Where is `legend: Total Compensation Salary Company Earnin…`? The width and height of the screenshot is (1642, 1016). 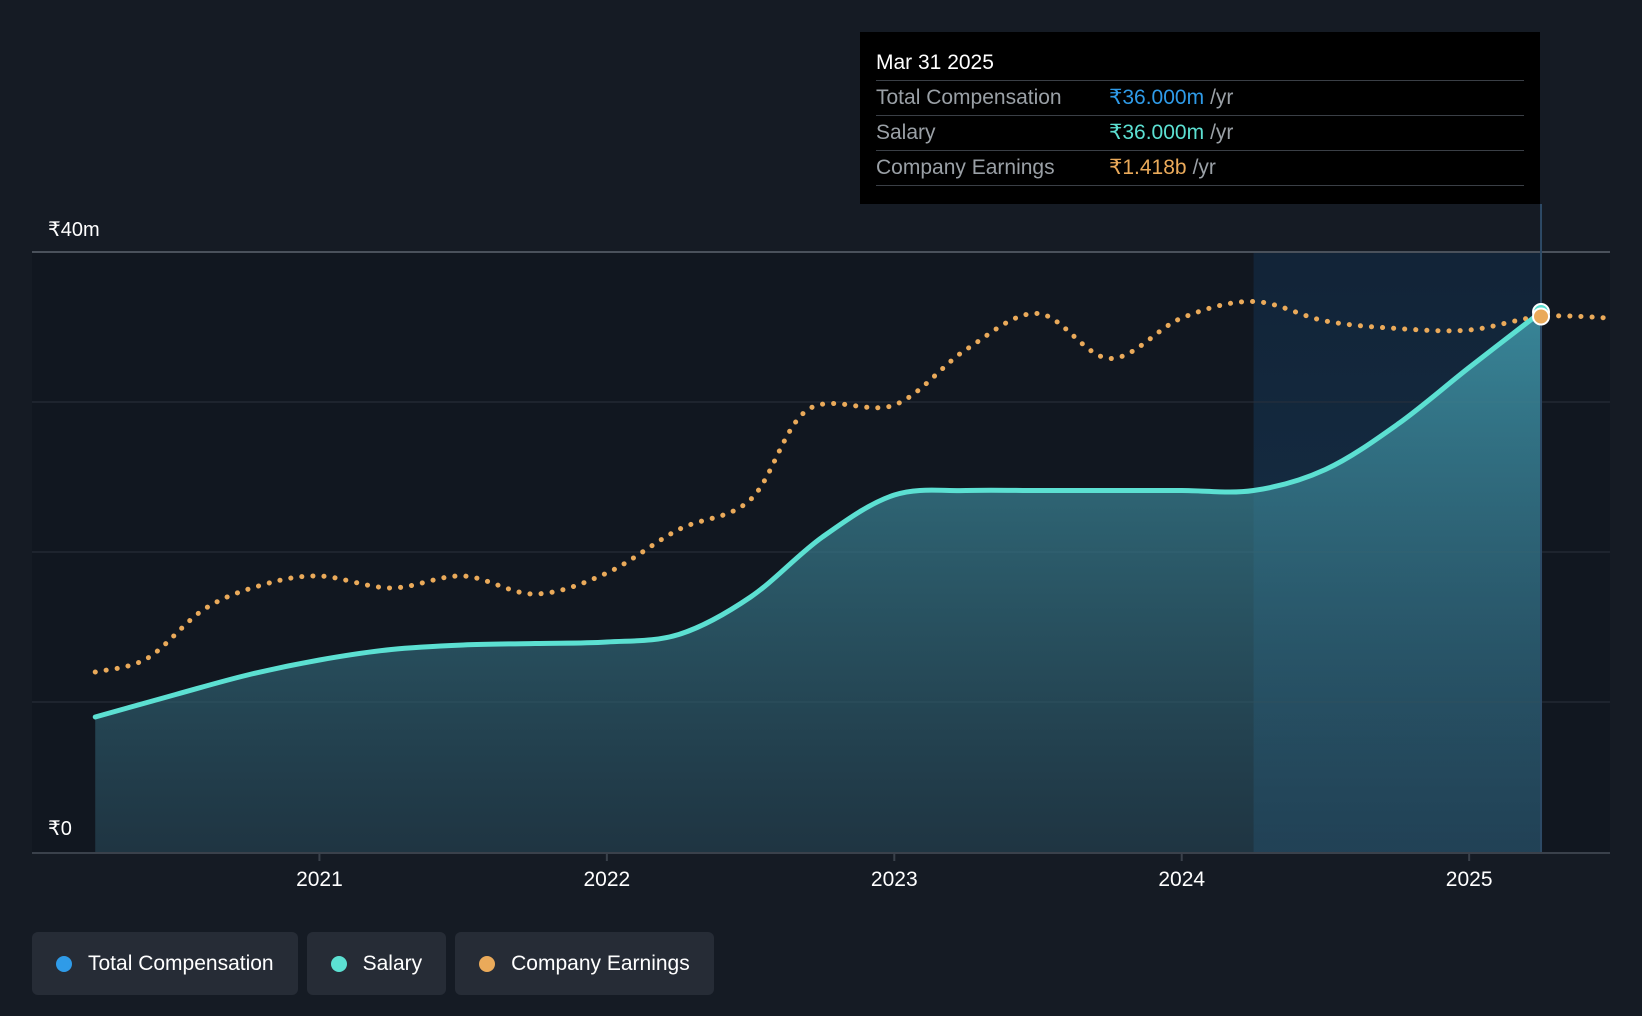
legend: Total Compensation Salary Company Earnin… is located at coordinates (373, 963).